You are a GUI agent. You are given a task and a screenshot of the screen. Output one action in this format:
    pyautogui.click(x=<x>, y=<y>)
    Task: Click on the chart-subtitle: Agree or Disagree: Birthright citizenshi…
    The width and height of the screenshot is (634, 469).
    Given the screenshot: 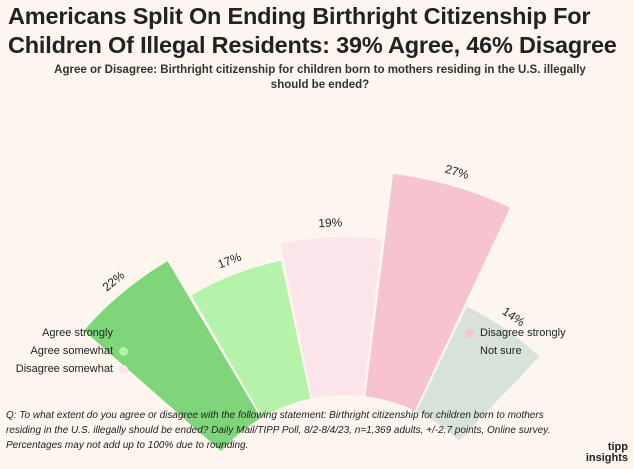 What is the action you would take?
    pyautogui.click(x=320, y=78)
    